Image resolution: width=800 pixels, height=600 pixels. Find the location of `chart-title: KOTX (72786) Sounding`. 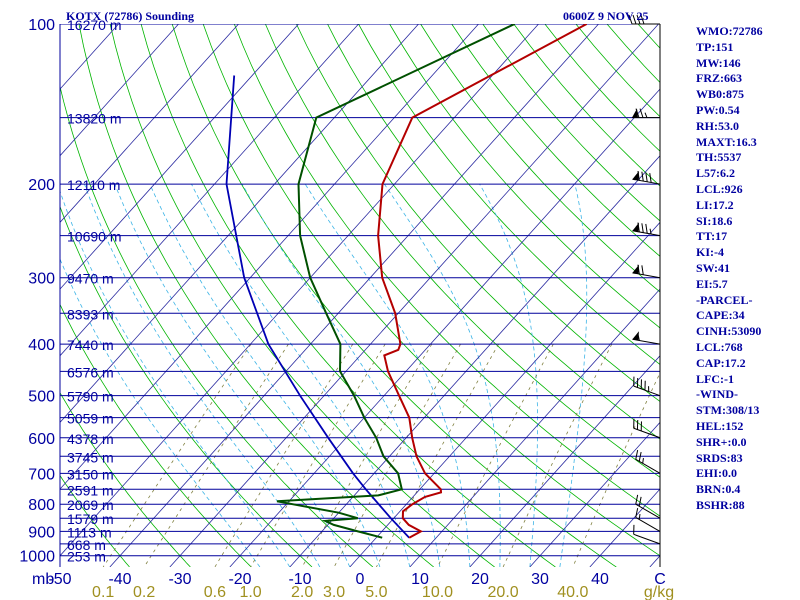

chart-title: KOTX (72786) Sounding is located at coordinates (130, 16).